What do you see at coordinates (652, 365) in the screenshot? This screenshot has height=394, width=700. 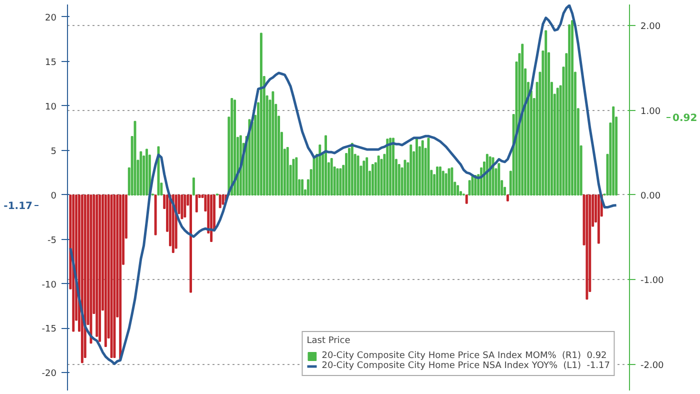 I see `y2-tick-label: -2.00` at bounding box center [652, 365].